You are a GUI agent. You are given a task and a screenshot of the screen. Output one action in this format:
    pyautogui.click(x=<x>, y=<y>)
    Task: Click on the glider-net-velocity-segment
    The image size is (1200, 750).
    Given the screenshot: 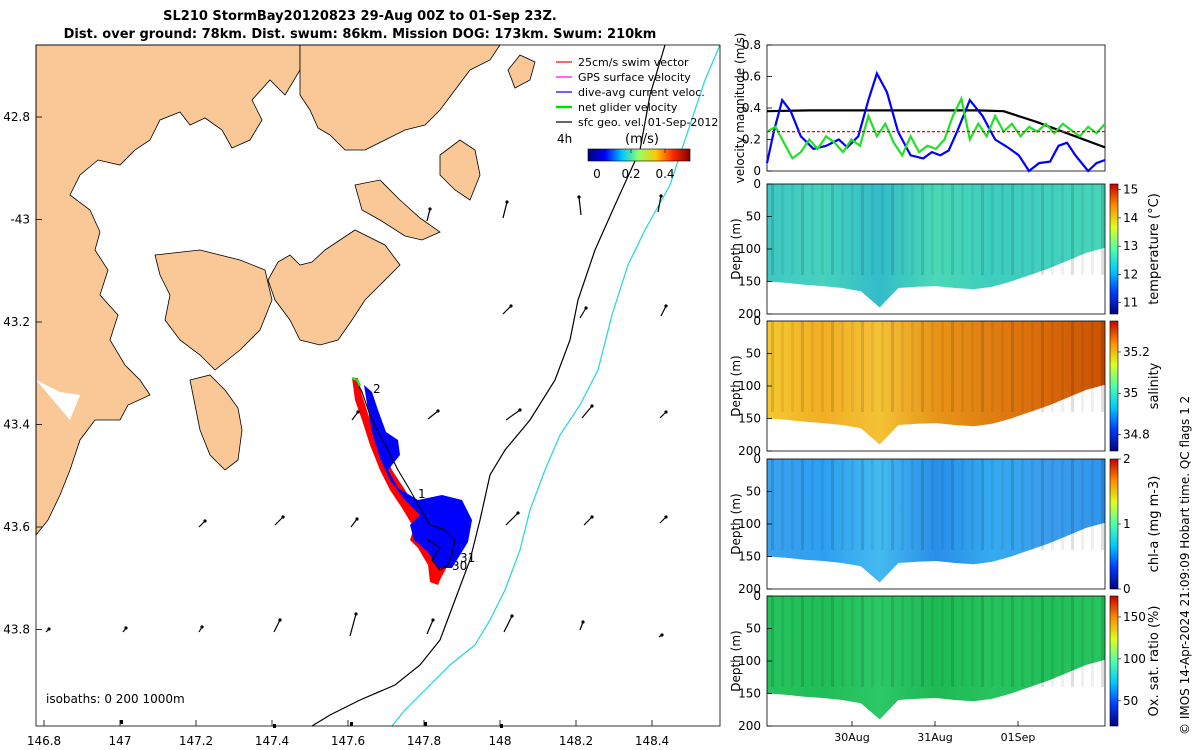 What is the action you would take?
    pyautogui.click(x=356, y=381)
    